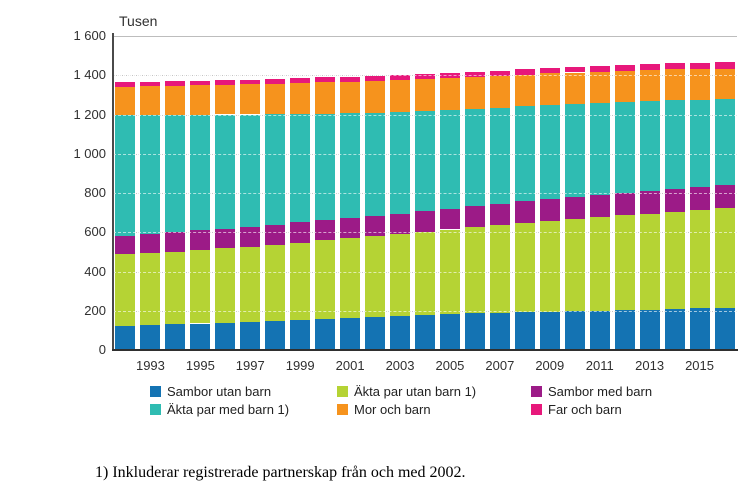  I want to click on x-tick-label: 2007, so click(500, 365).